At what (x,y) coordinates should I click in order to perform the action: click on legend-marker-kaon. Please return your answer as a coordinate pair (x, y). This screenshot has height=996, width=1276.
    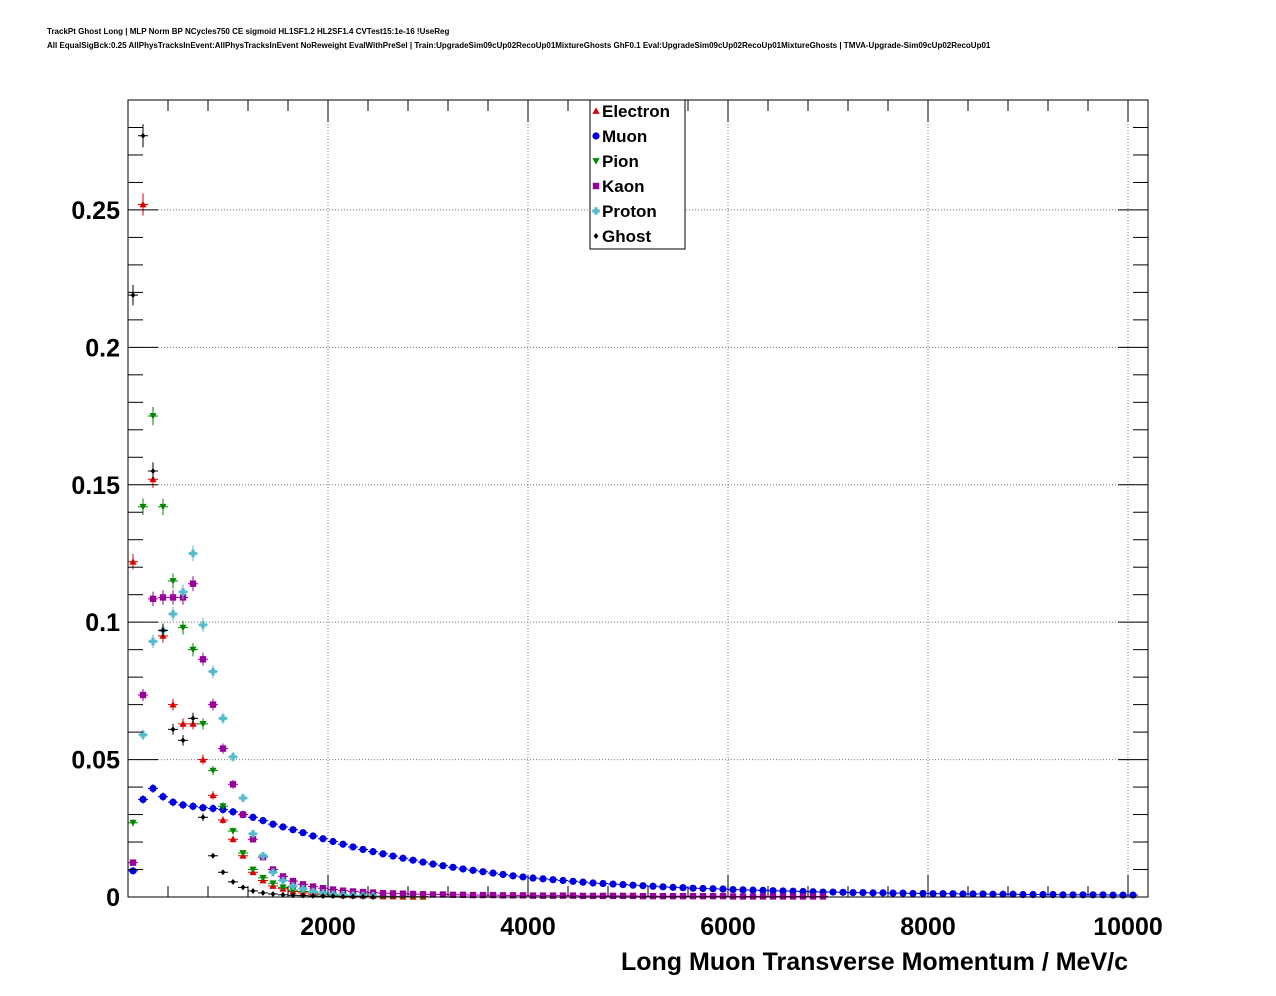
    Looking at the image, I should click on (596, 186).